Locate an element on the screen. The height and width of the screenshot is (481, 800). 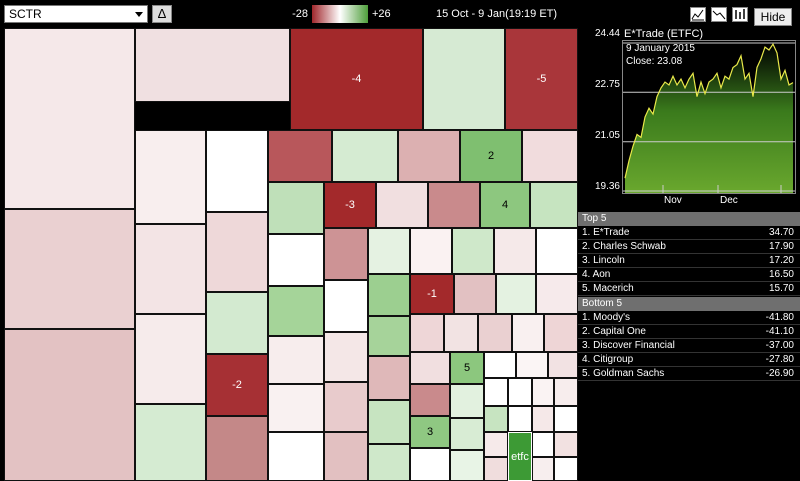
top5-row: 2. Charles Schwab 17.90 is located at coordinates (689, 247).